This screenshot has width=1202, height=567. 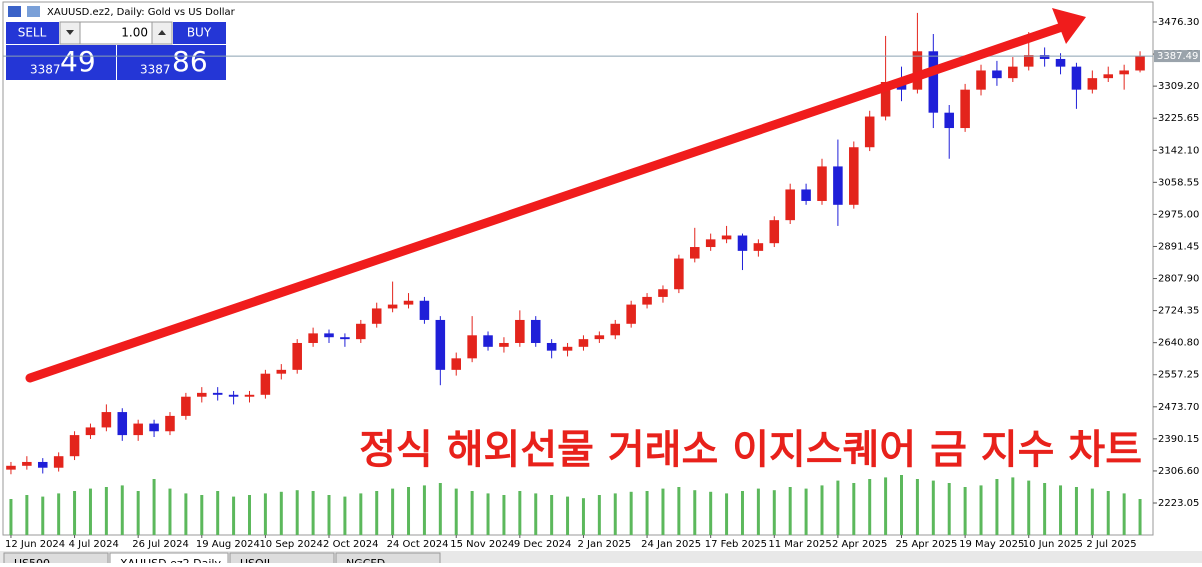 I want to click on buy-label: BUY, so click(x=199, y=33).